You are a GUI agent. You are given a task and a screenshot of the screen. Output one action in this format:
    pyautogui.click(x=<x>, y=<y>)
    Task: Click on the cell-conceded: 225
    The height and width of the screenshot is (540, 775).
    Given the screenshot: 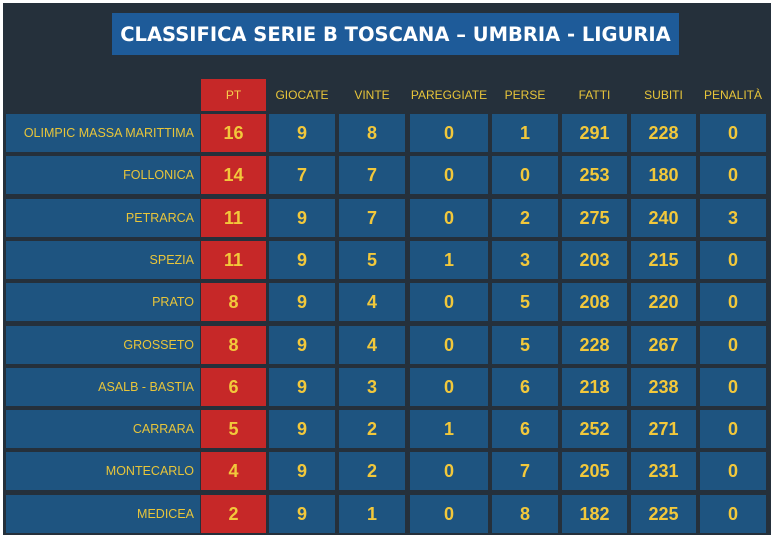 What is the action you would take?
    pyautogui.click(x=663, y=514)
    